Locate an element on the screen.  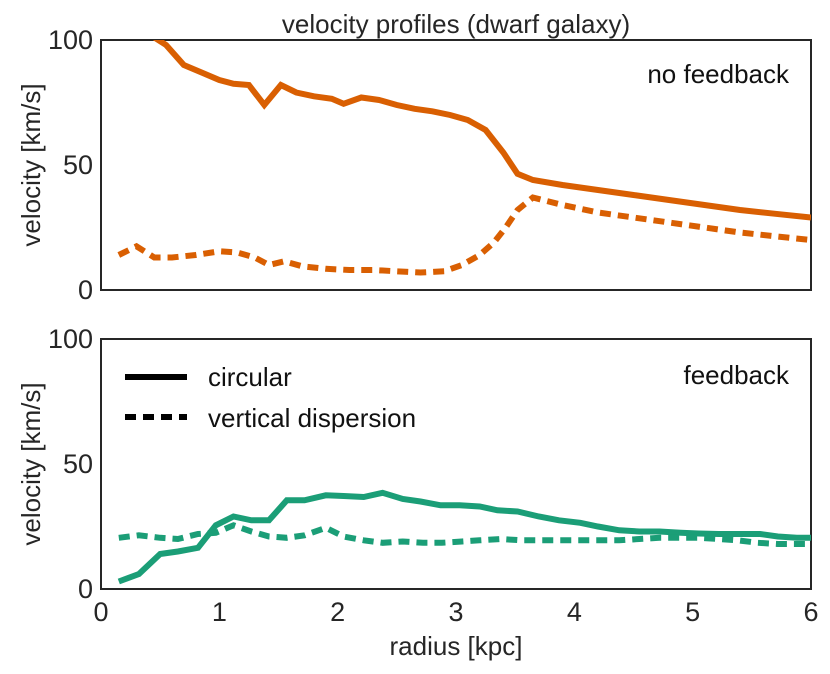
x-tick-label: 0 is located at coordinates (100, 612).